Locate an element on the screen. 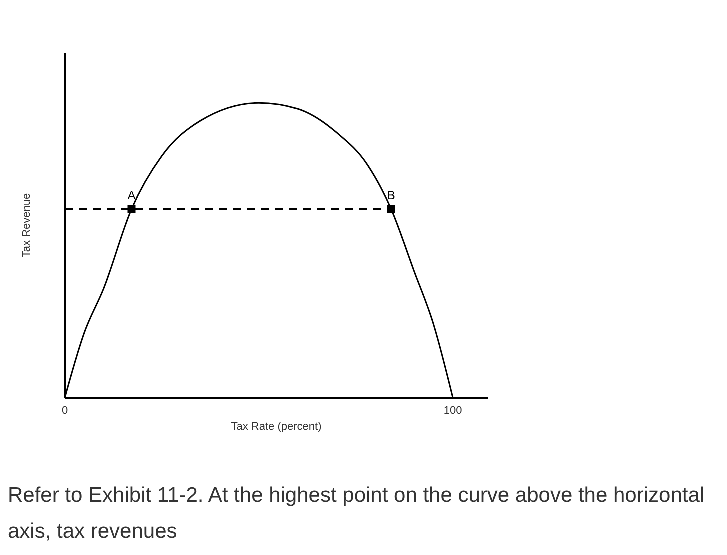 The height and width of the screenshot is (555, 727). x-tick-label: 100 is located at coordinates (453, 410).